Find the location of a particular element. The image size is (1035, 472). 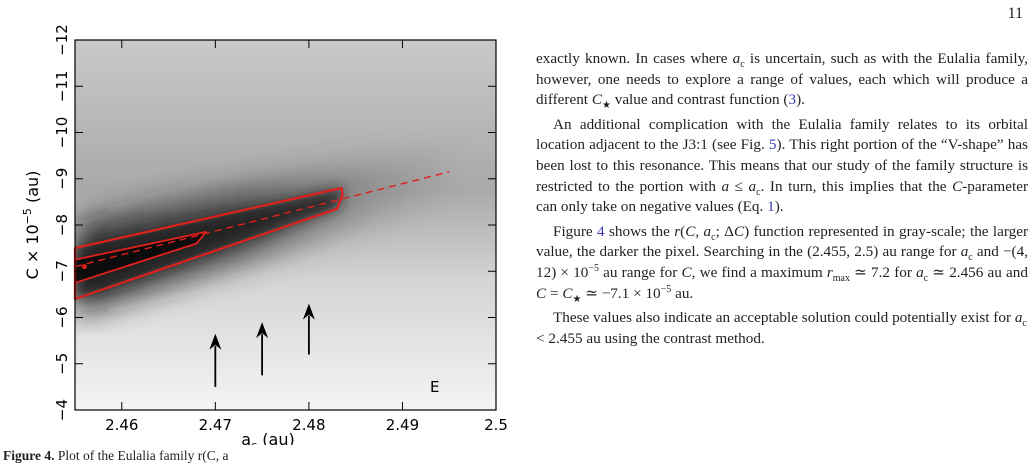

caption-text: Plot of the Eulalia family r(C, a is located at coordinates (143, 455).